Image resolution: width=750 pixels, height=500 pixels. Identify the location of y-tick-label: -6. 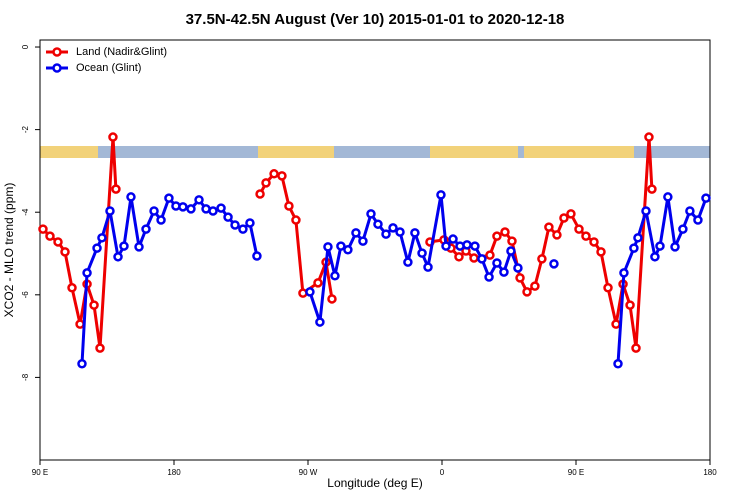
(25, 295).